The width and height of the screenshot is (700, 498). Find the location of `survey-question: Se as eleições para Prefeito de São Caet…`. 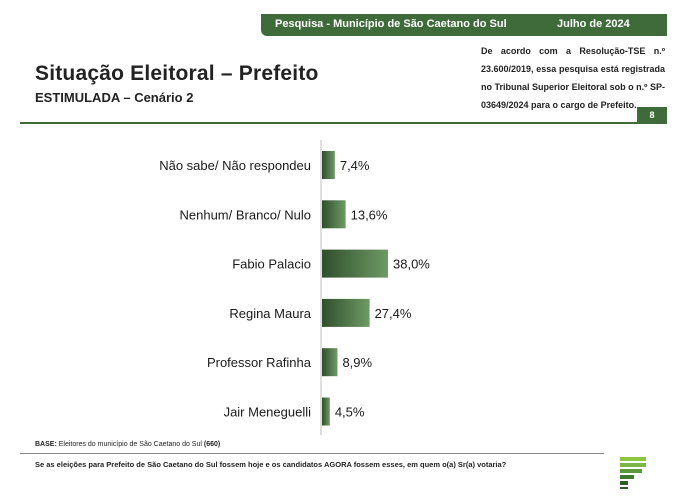

survey-question: Se as eleições para Prefeito de São Caet… is located at coordinates (271, 464).